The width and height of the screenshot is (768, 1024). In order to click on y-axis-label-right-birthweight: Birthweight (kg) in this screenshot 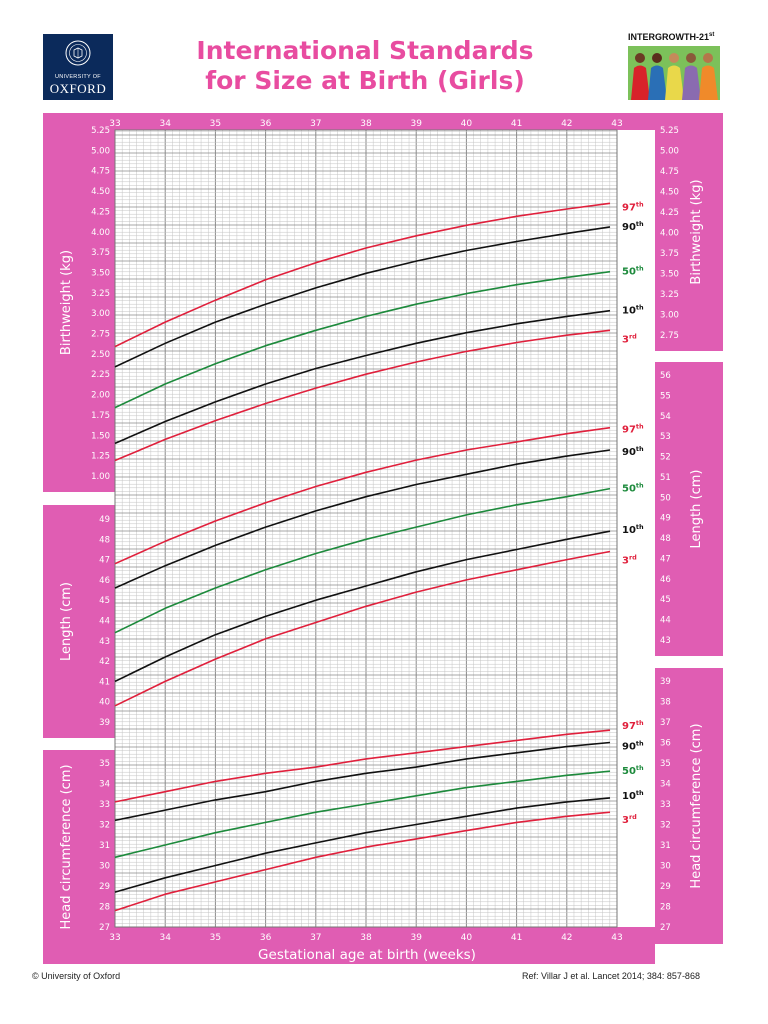, I will do `click(696, 231)`.